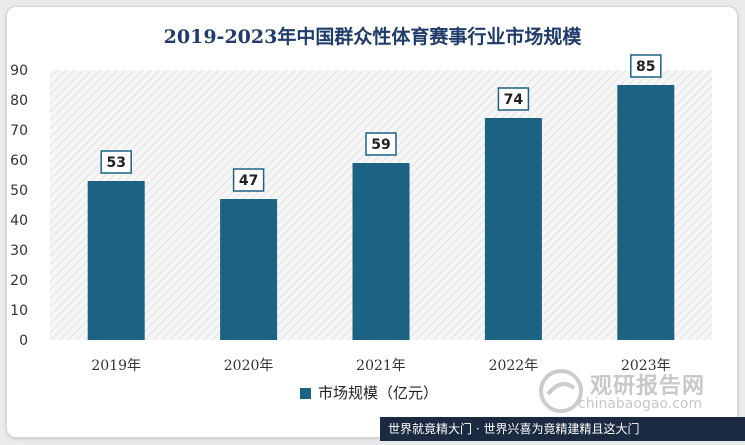 The width and height of the screenshot is (745, 445). Describe the element at coordinates (19, 131) in the screenshot. I see `y-tick-label: 70` at that location.